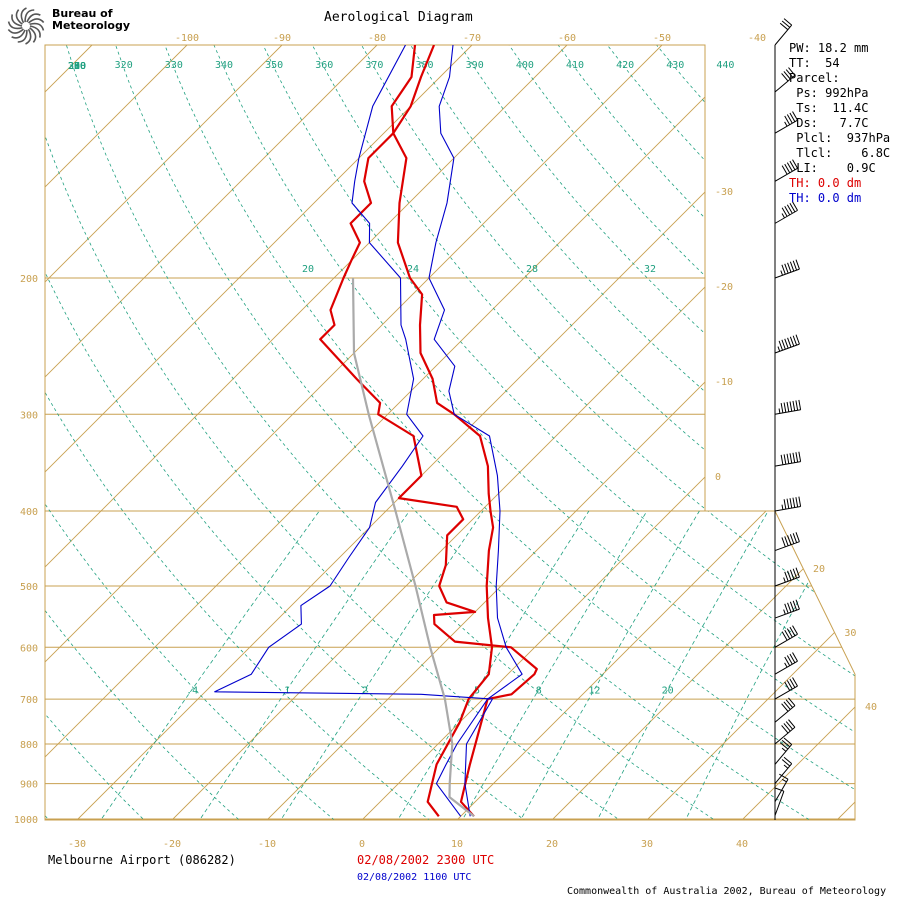  What do you see at coordinates (174, 65) in the screenshot?
I see `theta-label: 330` at bounding box center [174, 65].